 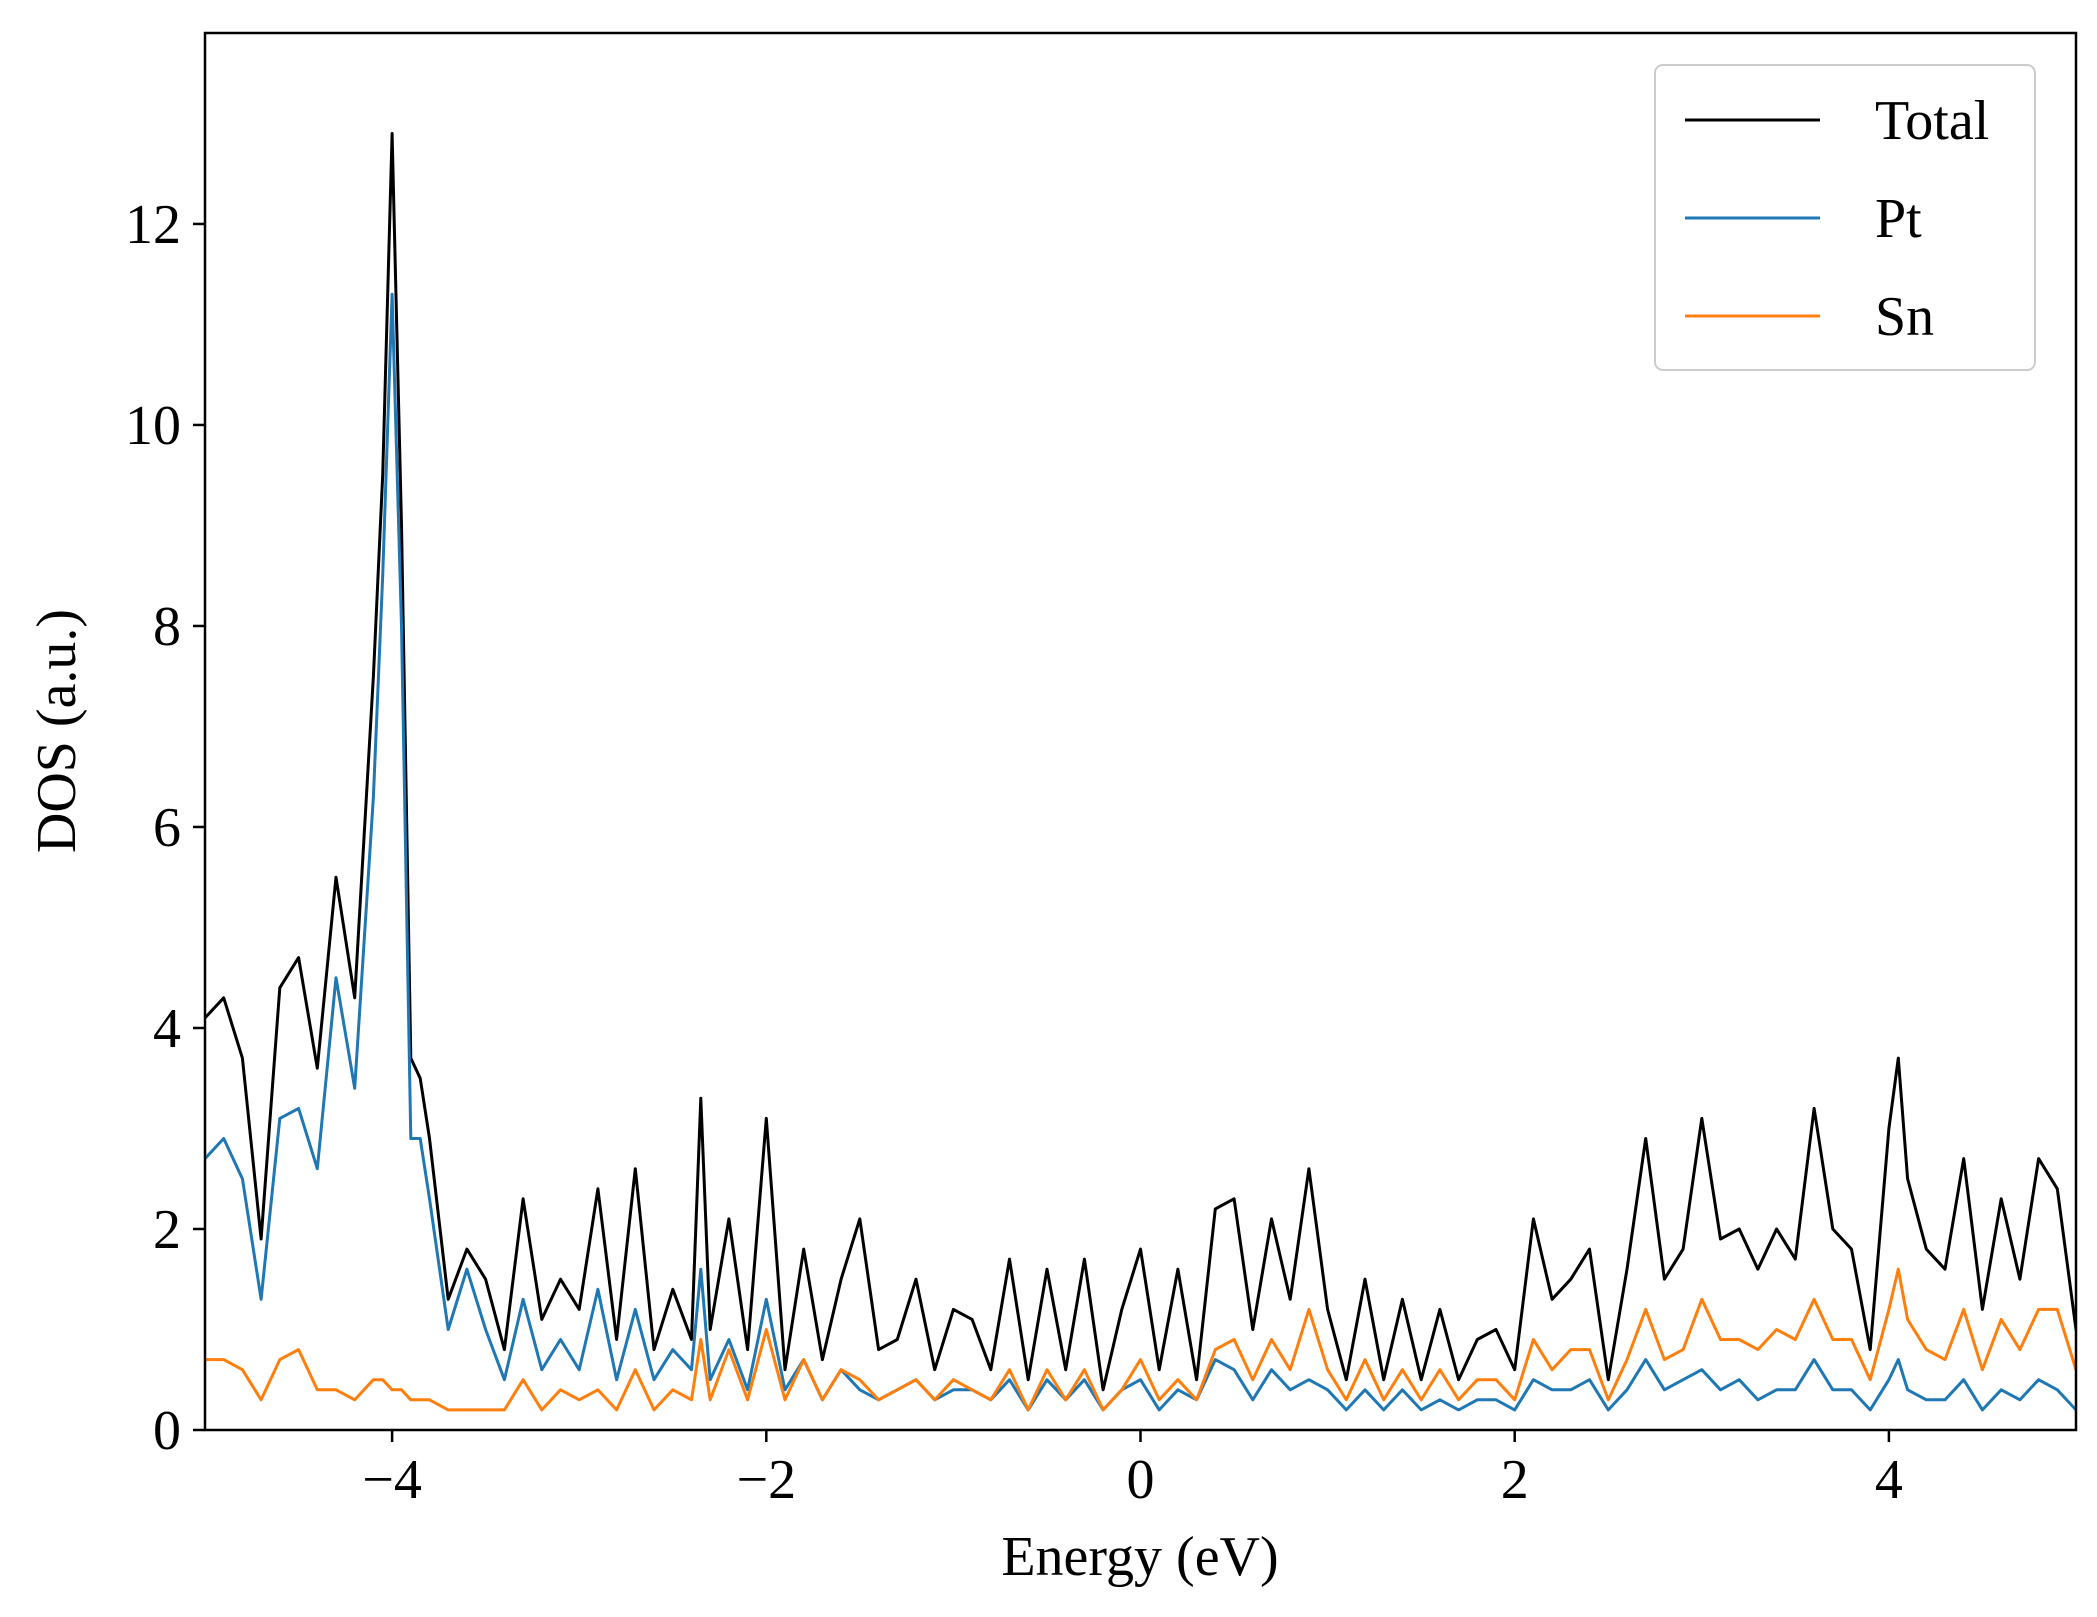 What do you see at coordinates (167, 1029) in the screenshot?
I see `y-tick-label: 4` at bounding box center [167, 1029].